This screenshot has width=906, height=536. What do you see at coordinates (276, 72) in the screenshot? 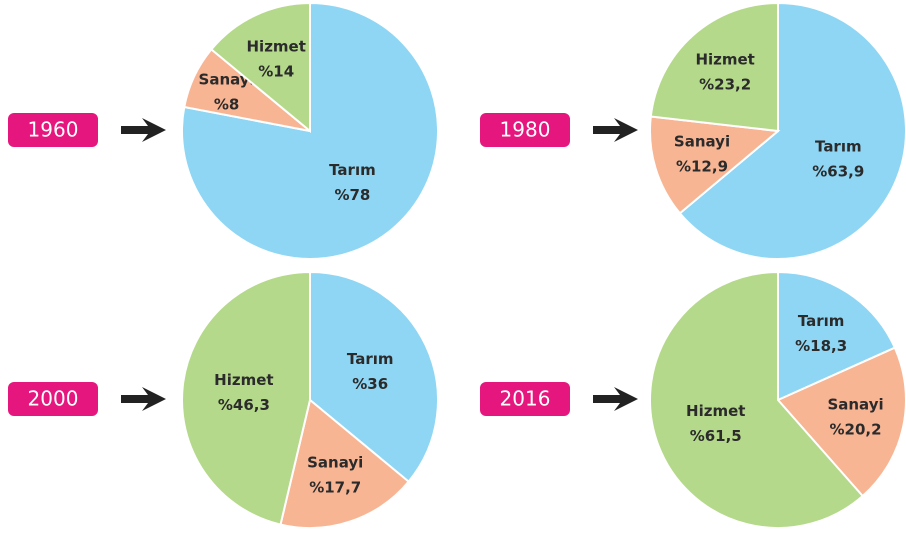
I see `slice-value-label: %14` at bounding box center [276, 72].